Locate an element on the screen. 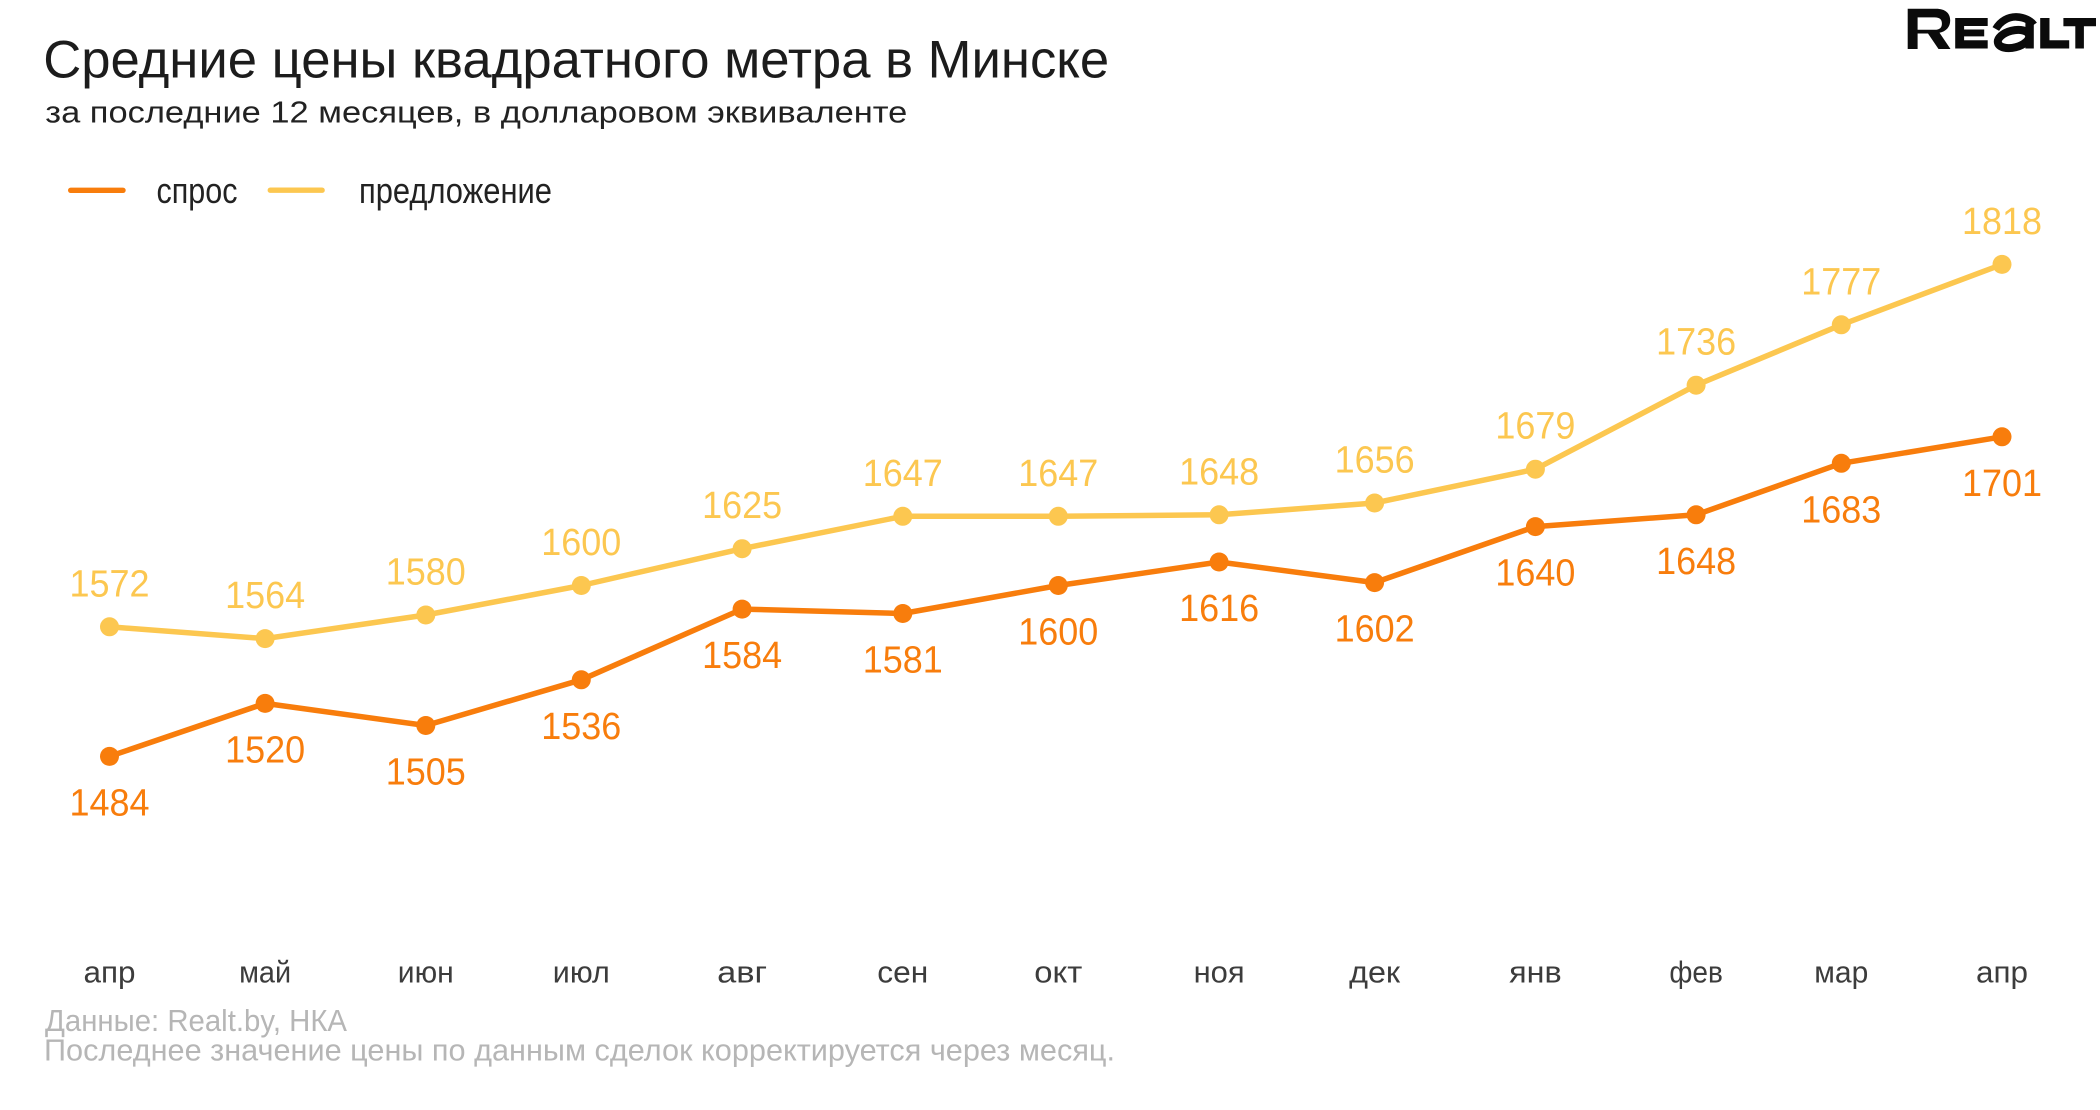 This screenshot has width=2100, height=1110. svg-text: авг is located at coordinates (742, 972).